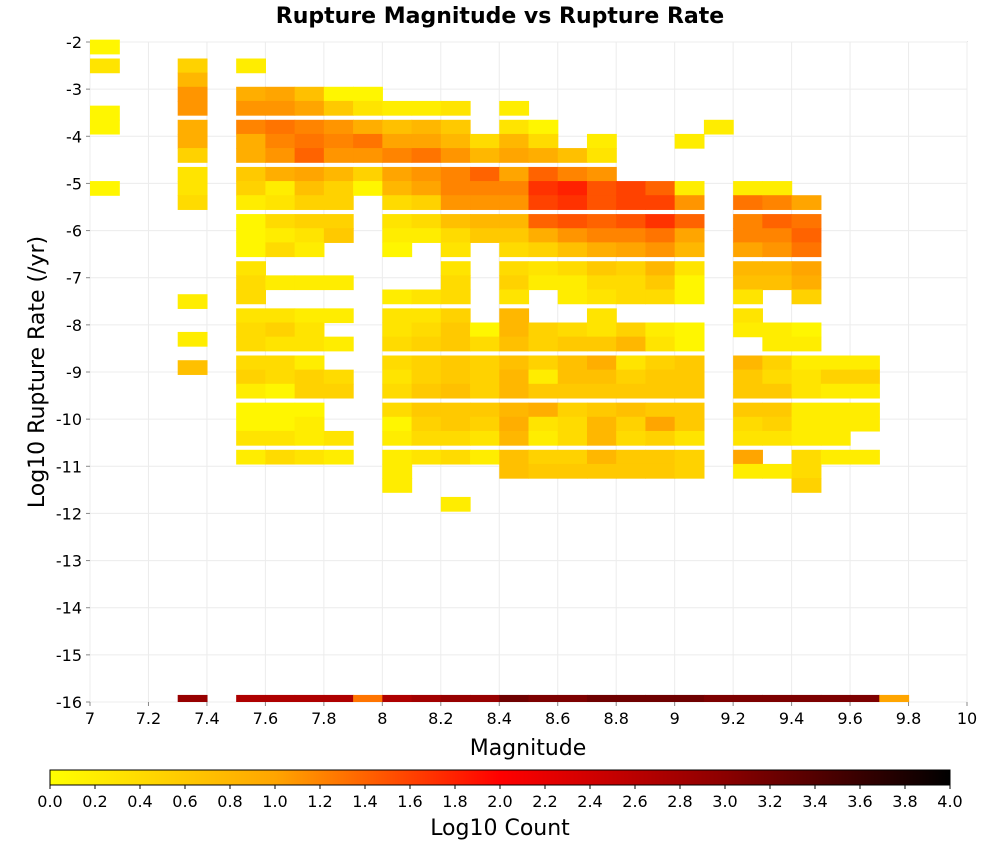 This screenshot has height=850, width=1000. I want to click on colorbar-label: Log10 Count, so click(500, 828).